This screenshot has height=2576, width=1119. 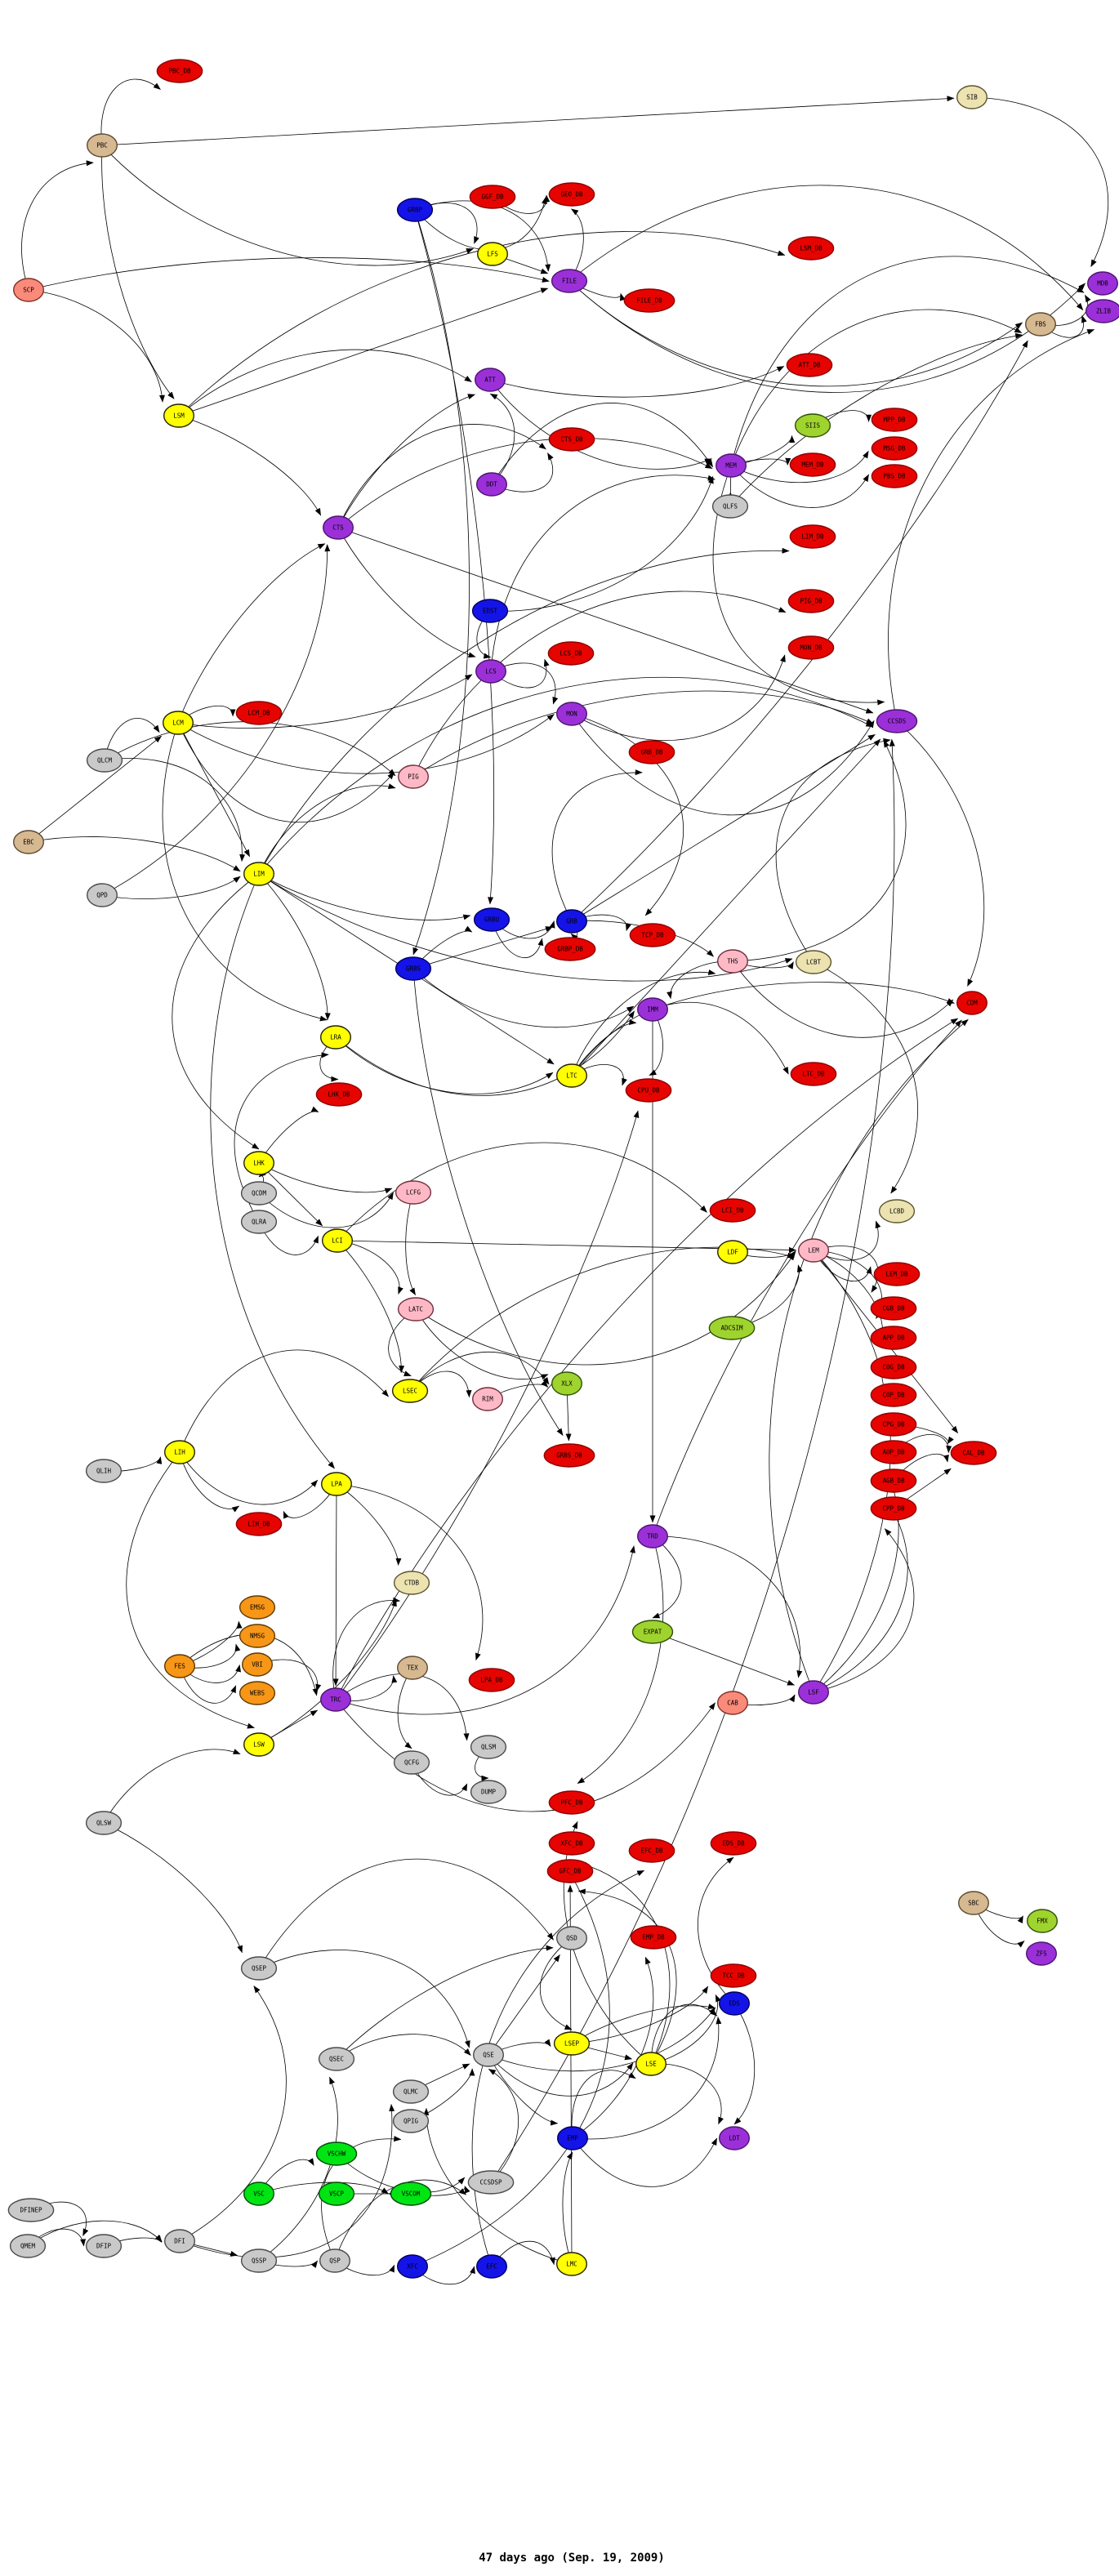 What do you see at coordinates (813, 1692) in the screenshot?
I see `node-label-LSF: LSF` at bounding box center [813, 1692].